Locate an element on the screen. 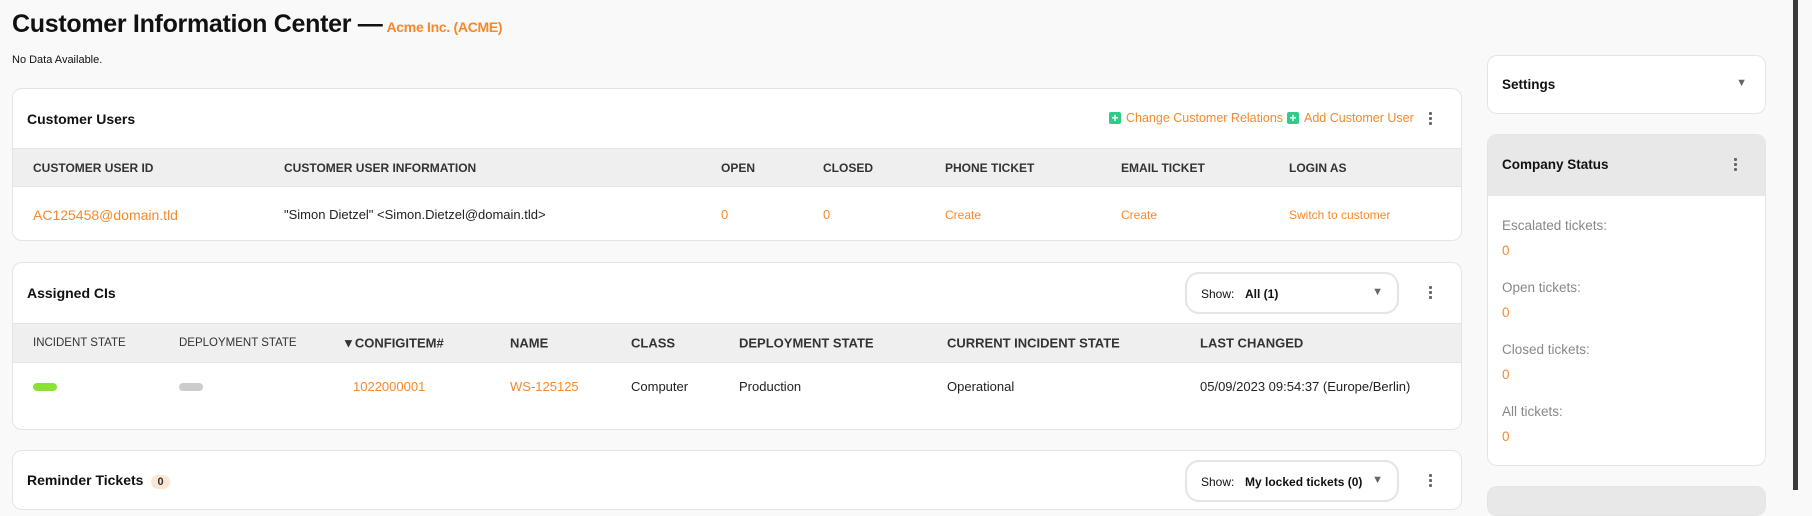 Image resolution: width=1812 pixels, height=516 pixels. column-header: ▼CONFIGITEM# is located at coordinates (393, 343).